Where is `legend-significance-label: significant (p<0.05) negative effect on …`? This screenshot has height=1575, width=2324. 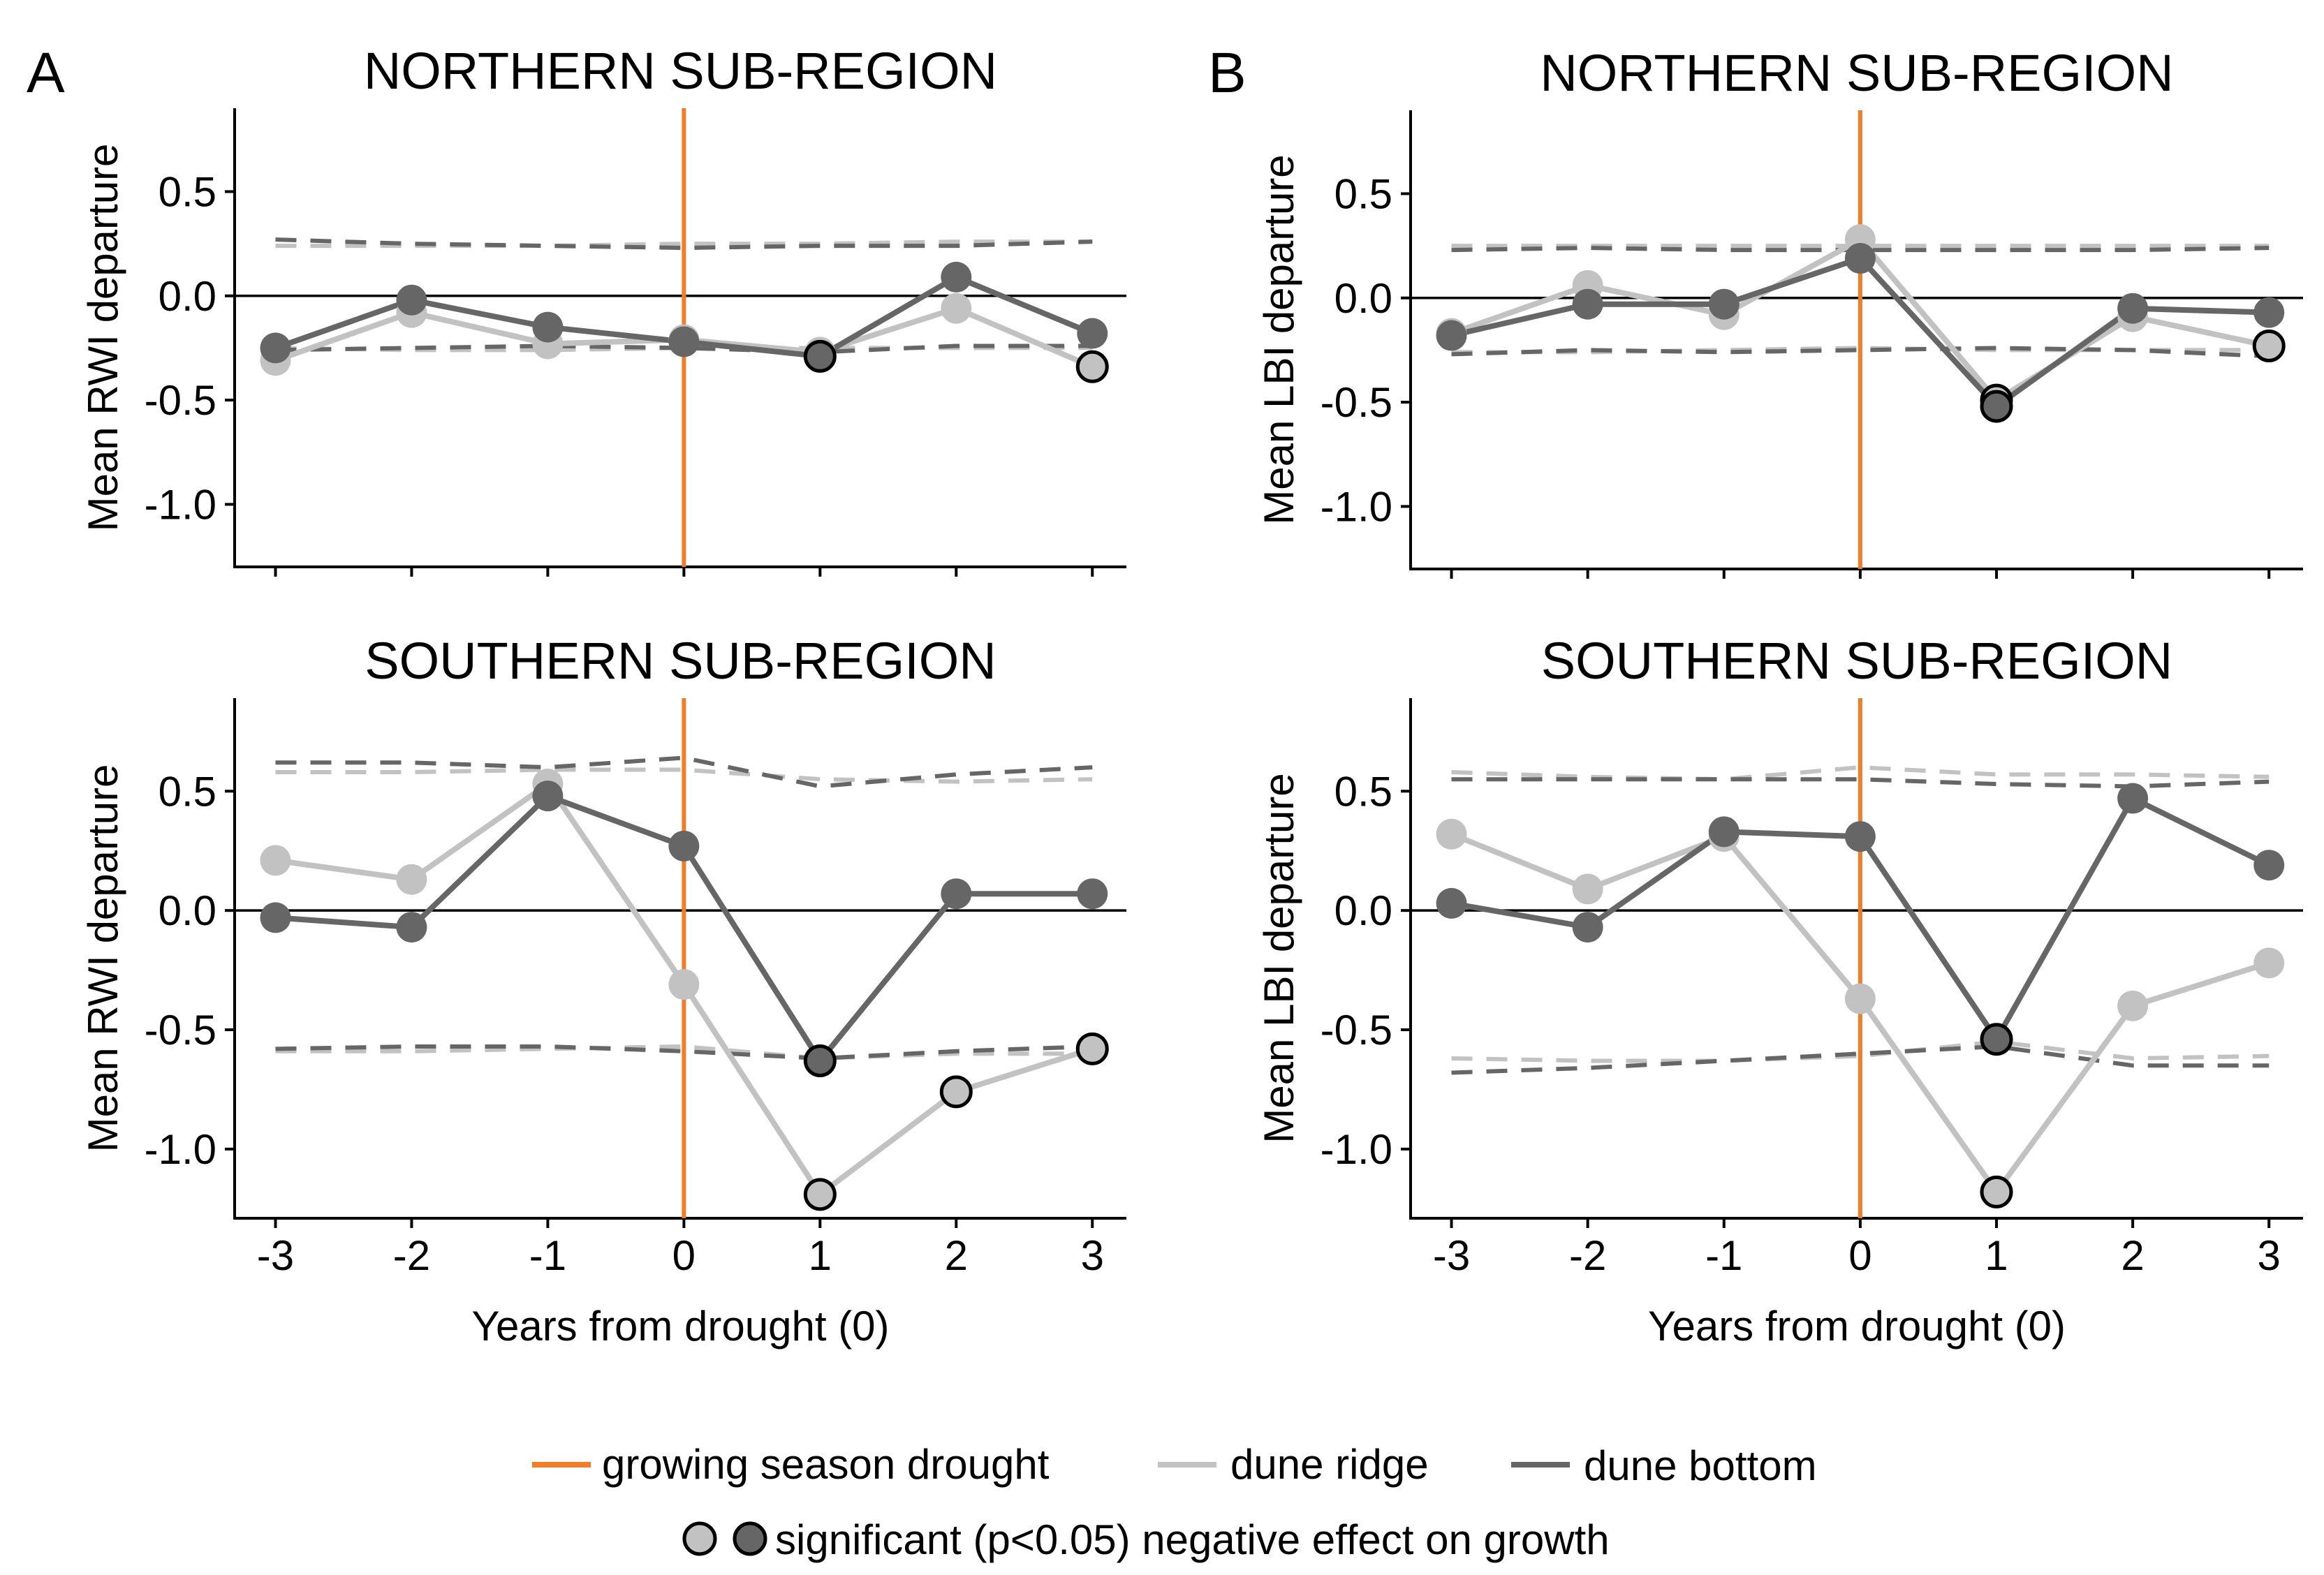 legend-significance-label: significant (p<0.05) negative effect on … is located at coordinates (1192, 1539).